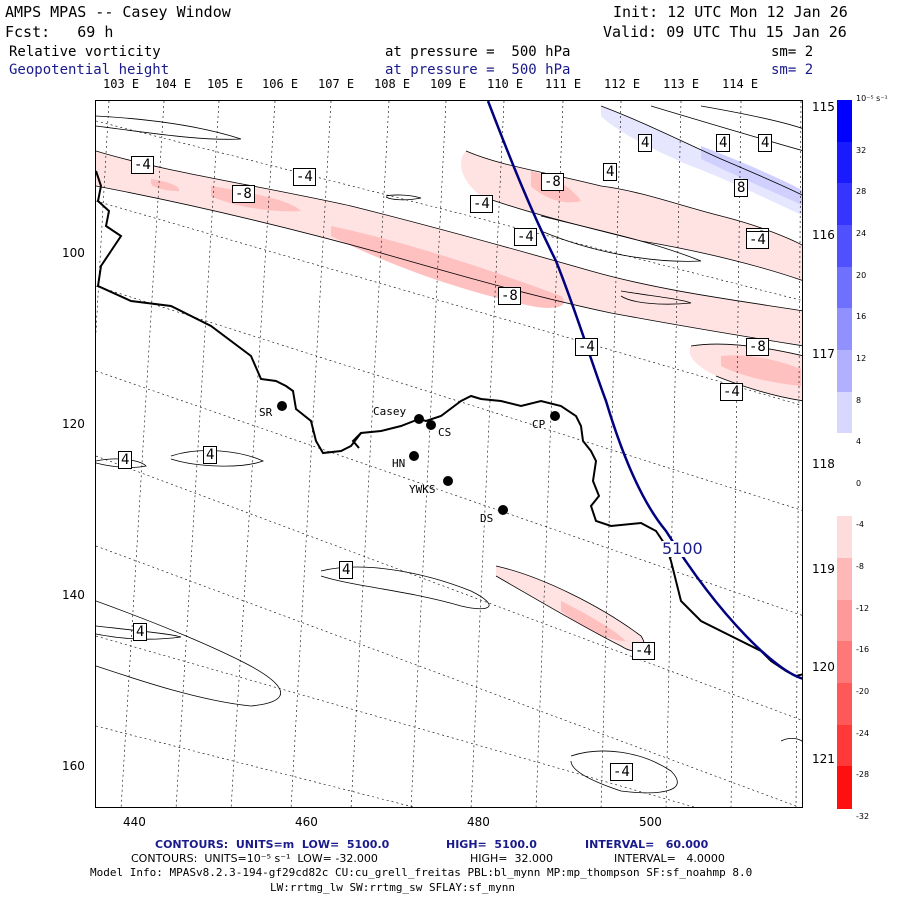 This screenshot has height=900, width=900. What do you see at coordinates (860, 525) in the screenshot?
I see `colorbar-label: -4` at bounding box center [860, 525].